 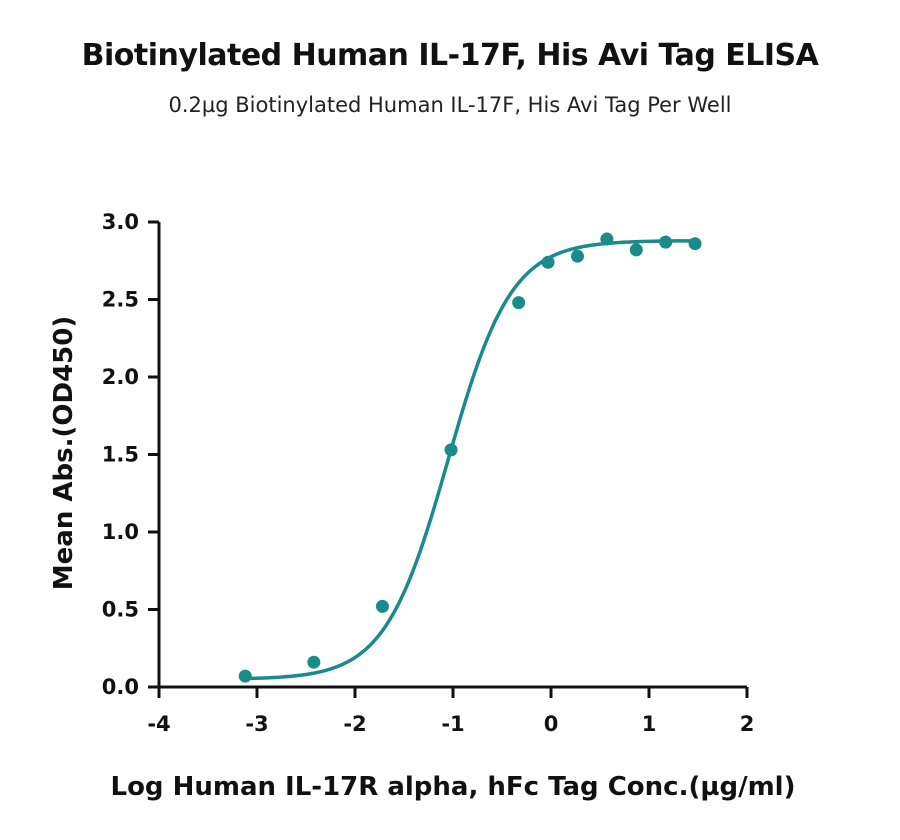 What do you see at coordinates (64, 453) in the screenshot?
I see `y-axis-label: Mean Abs.(OD450)` at bounding box center [64, 453].